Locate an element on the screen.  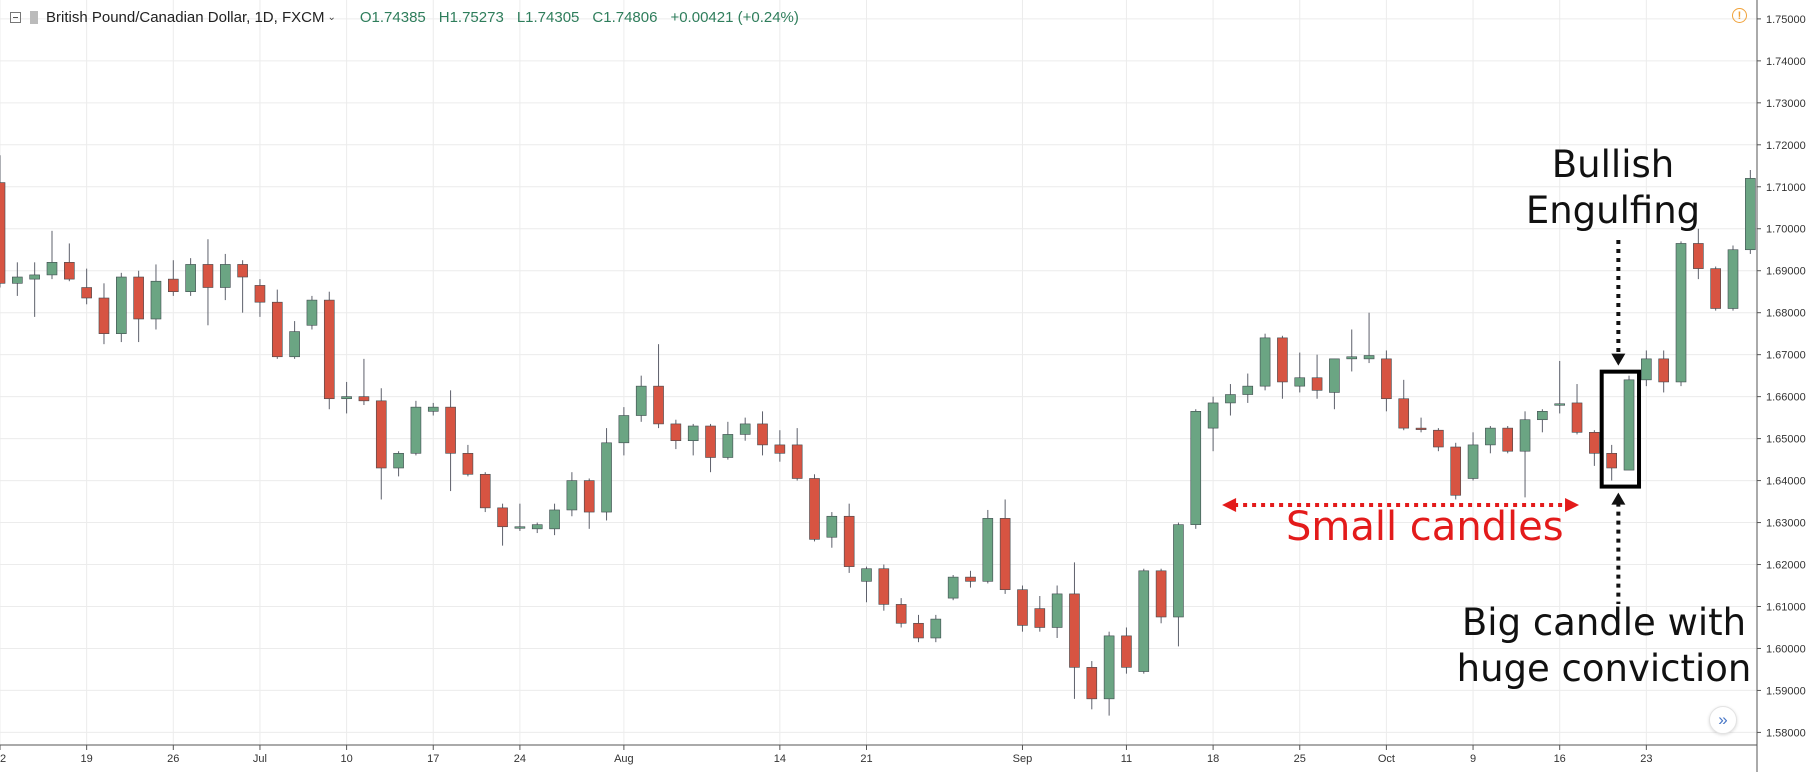
flag-icon is located at coordinates (34, 17).